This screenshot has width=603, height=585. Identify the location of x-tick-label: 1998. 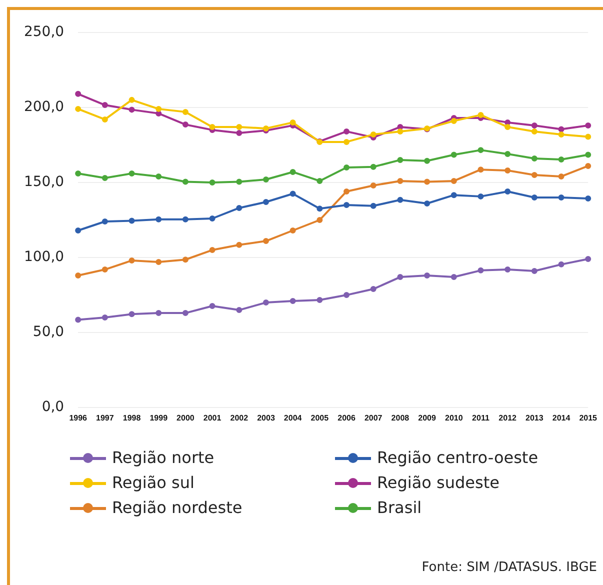
(132, 418).